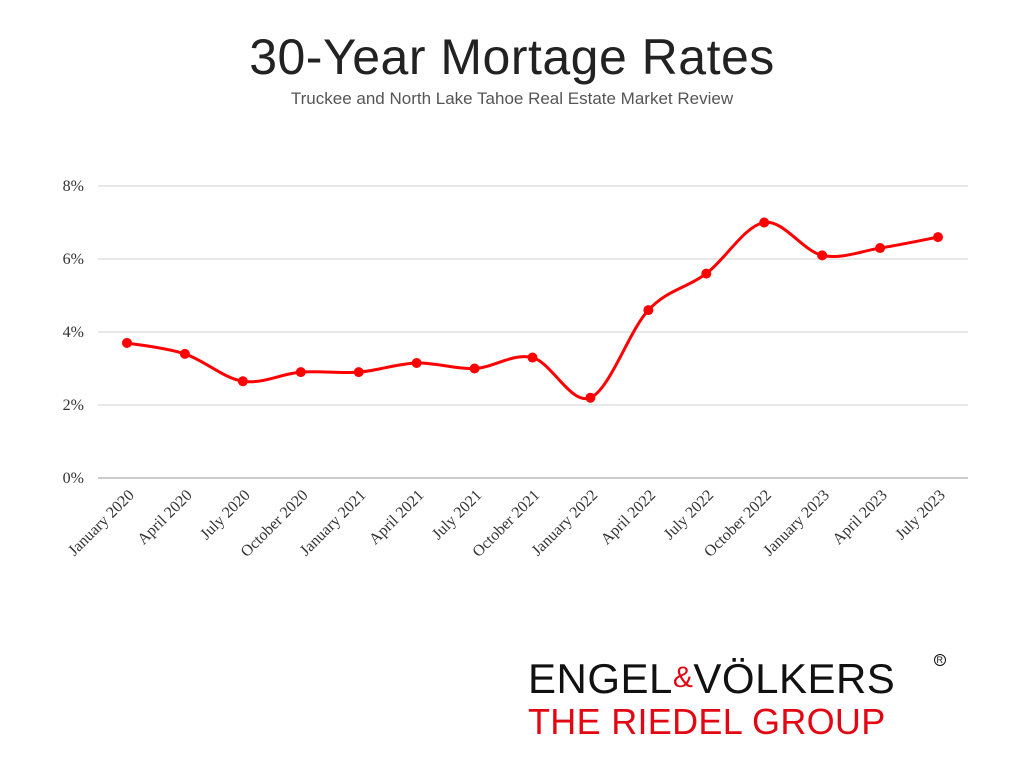 The width and height of the screenshot is (1024, 768). What do you see at coordinates (600, 678) in the screenshot?
I see `logo-brand-engel: ENGEL` at bounding box center [600, 678].